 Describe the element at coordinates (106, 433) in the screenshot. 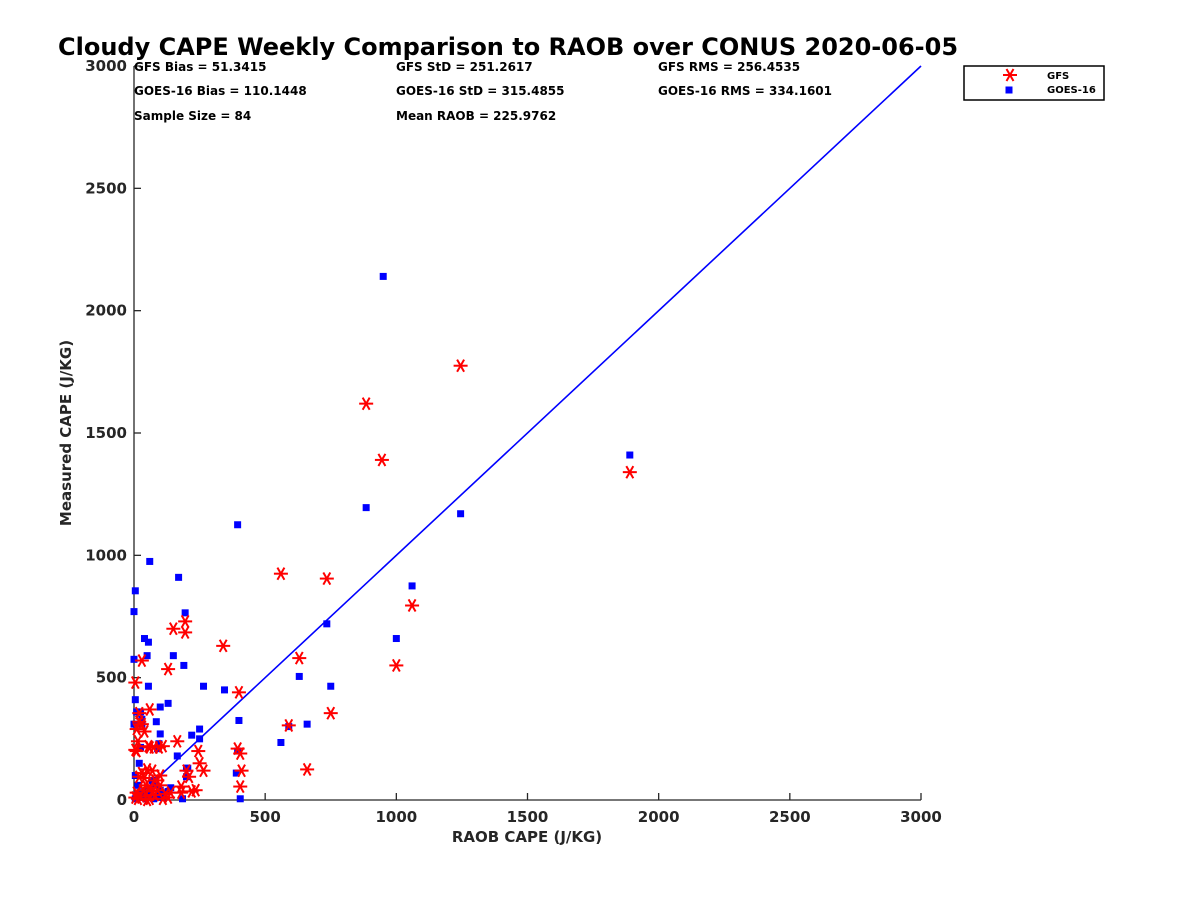

I see `y-tick-label: 1500` at that location.